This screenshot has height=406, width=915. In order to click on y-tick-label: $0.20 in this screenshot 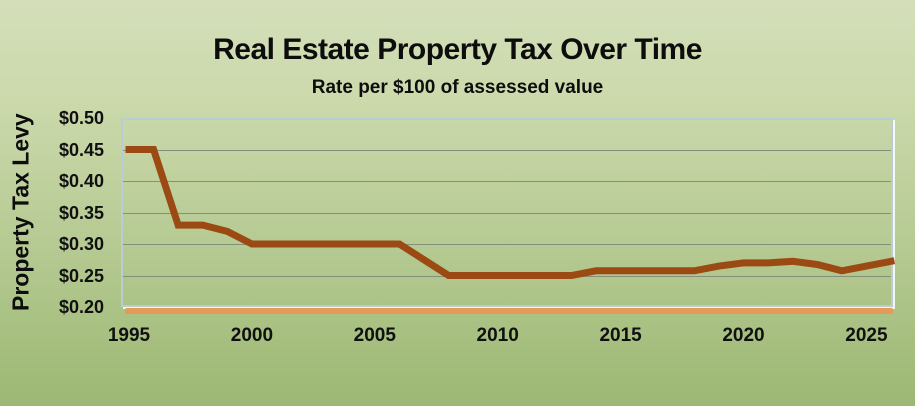, I will do `click(81, 307)`.